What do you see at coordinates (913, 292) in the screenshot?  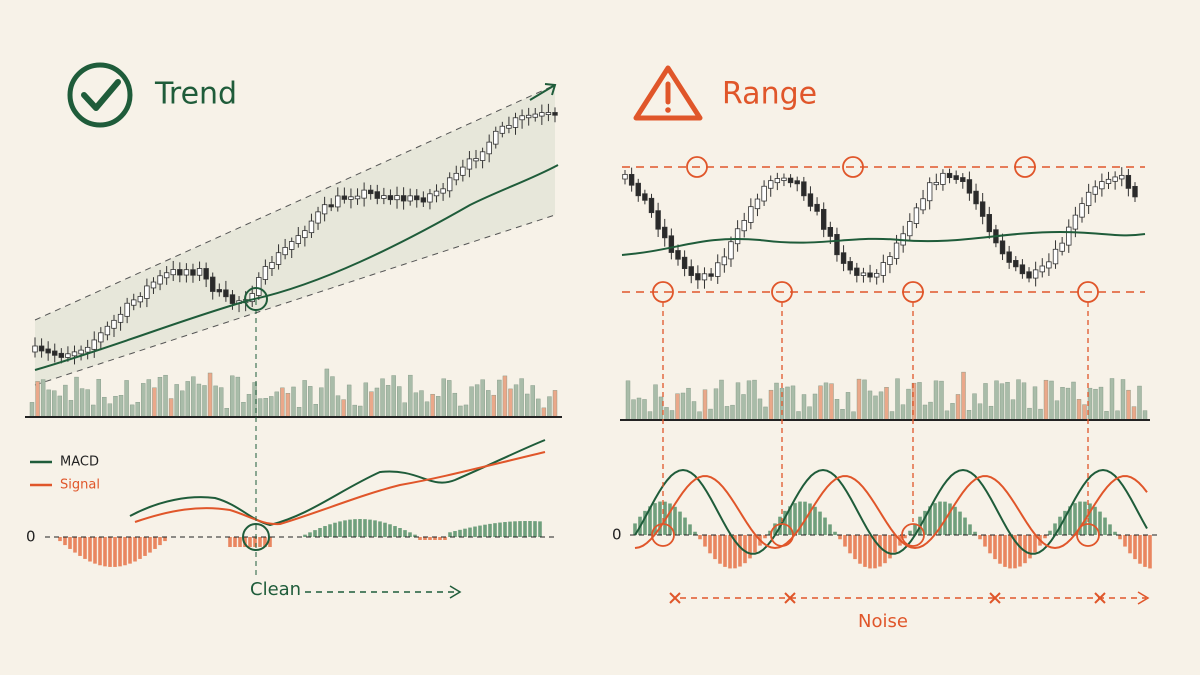 I see `trough-circle` at bounding box center [913, 292].